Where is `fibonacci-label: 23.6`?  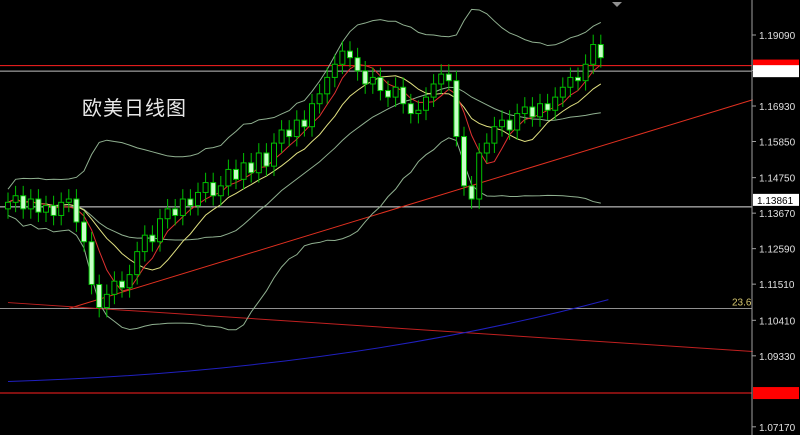 fibonacci-label: 23.6 is located at coordinates (742, 302).